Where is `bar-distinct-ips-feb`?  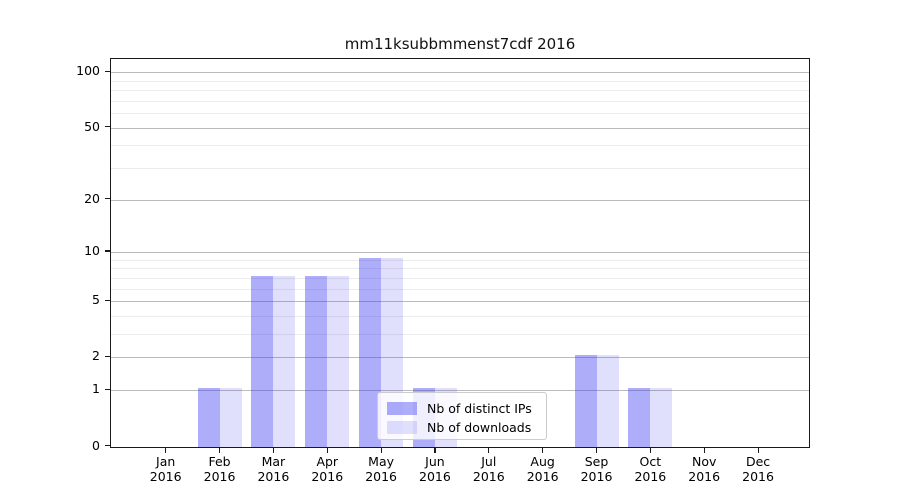
bar-distinct-ips-feb is located at coordinates (208, 417).